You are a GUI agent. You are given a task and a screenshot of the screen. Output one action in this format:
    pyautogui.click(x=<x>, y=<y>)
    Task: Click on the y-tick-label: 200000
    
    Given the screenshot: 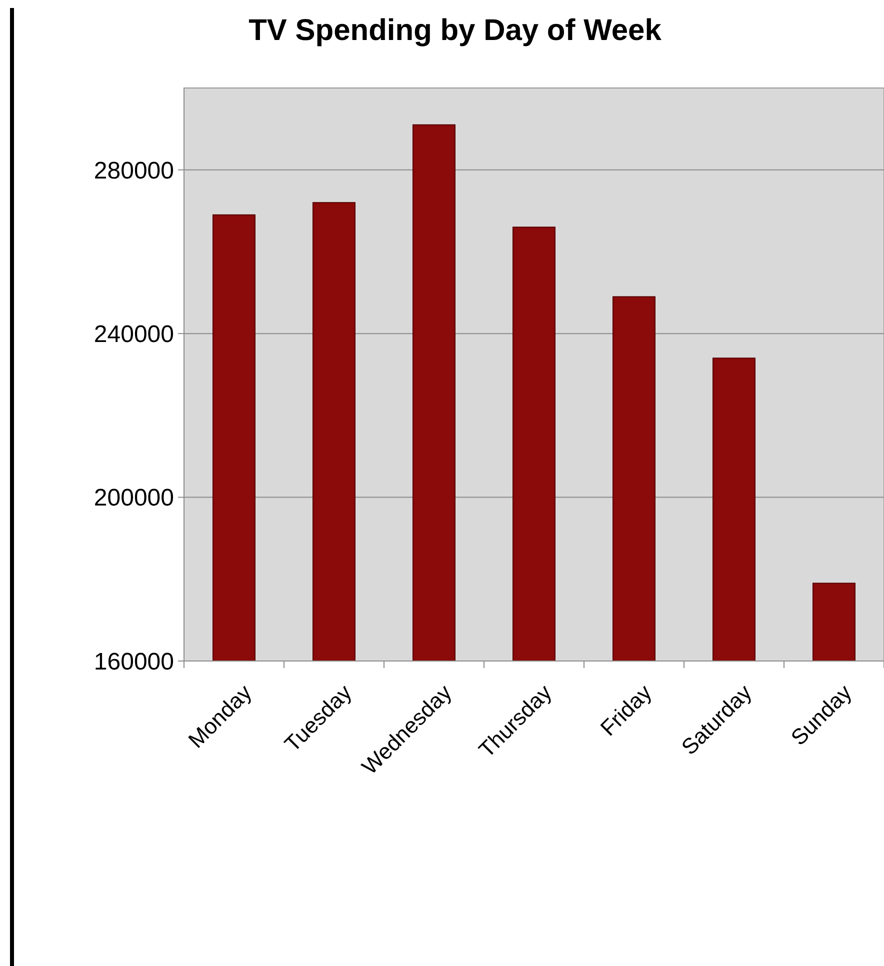 What is the action you would take?
    pyautogui.click(x=134, y=498)
    